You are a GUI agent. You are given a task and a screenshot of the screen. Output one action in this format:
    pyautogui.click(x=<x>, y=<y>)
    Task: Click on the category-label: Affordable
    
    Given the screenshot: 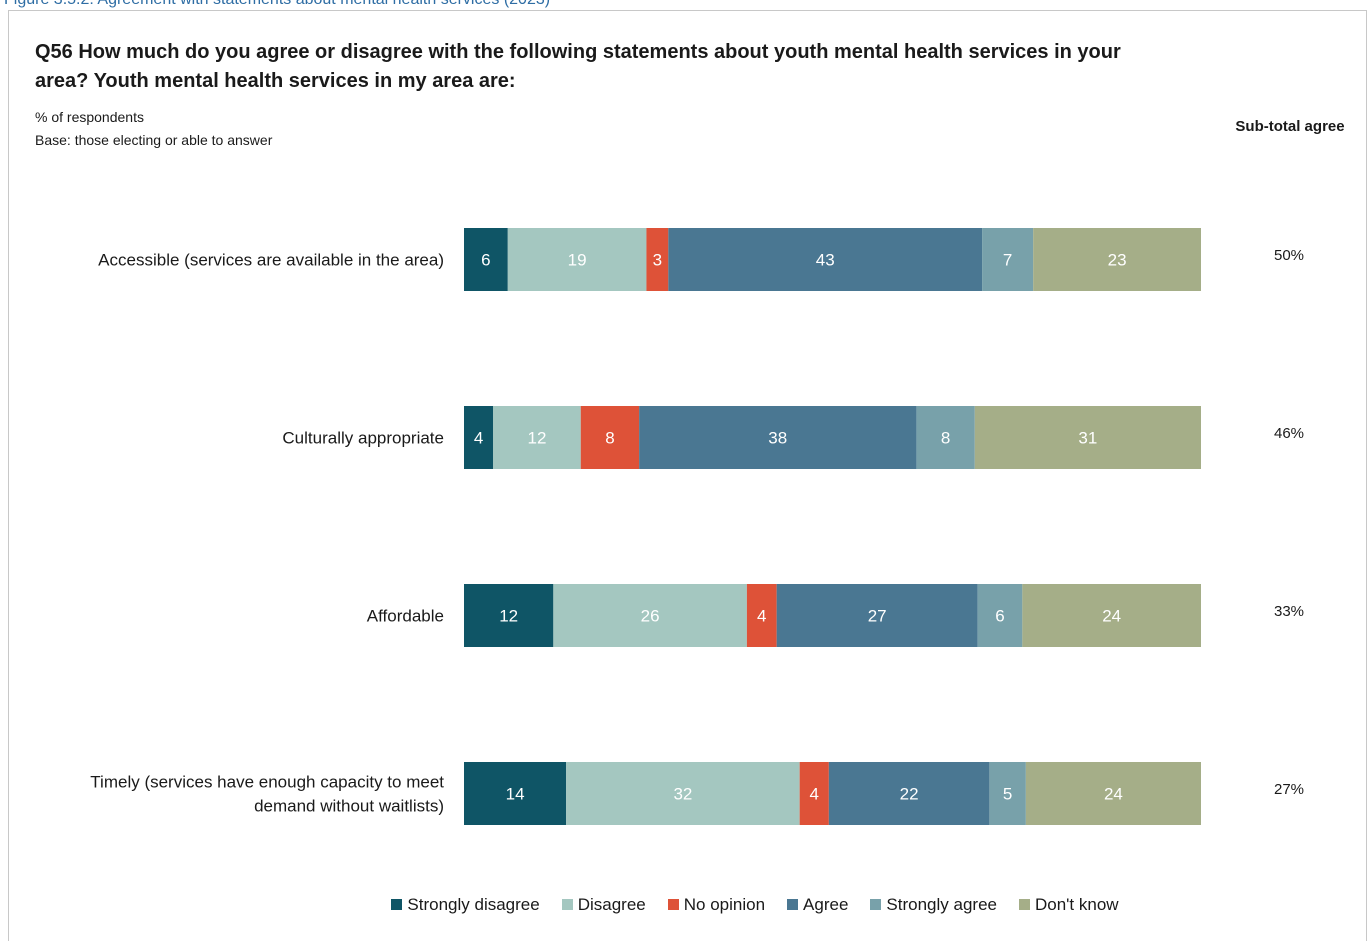 What is the action you would take?
    pyautogui.click(x=405, y=616)
    